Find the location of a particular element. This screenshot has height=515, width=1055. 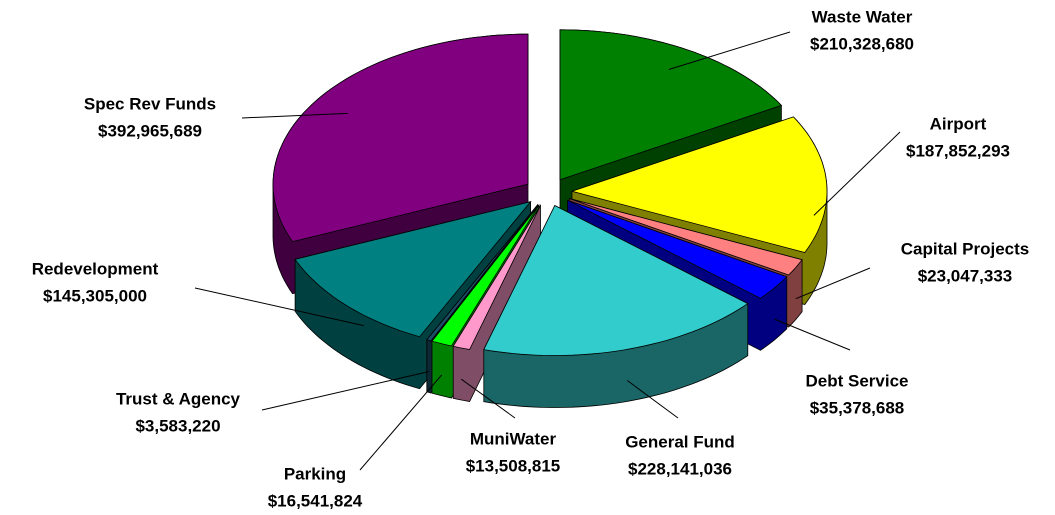

slice-value-label: $23,047,333 is located at coordinates (965, 275).